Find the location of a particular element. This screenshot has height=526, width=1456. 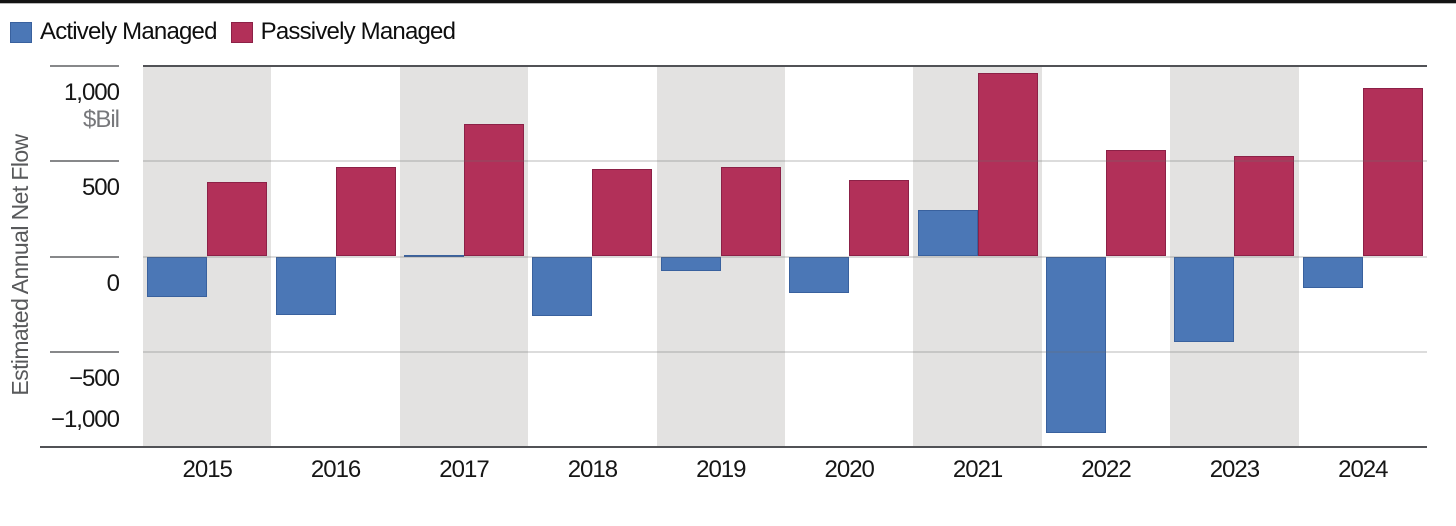

x-axis-label-2020: 2020 is located at coordinates (849, 469).